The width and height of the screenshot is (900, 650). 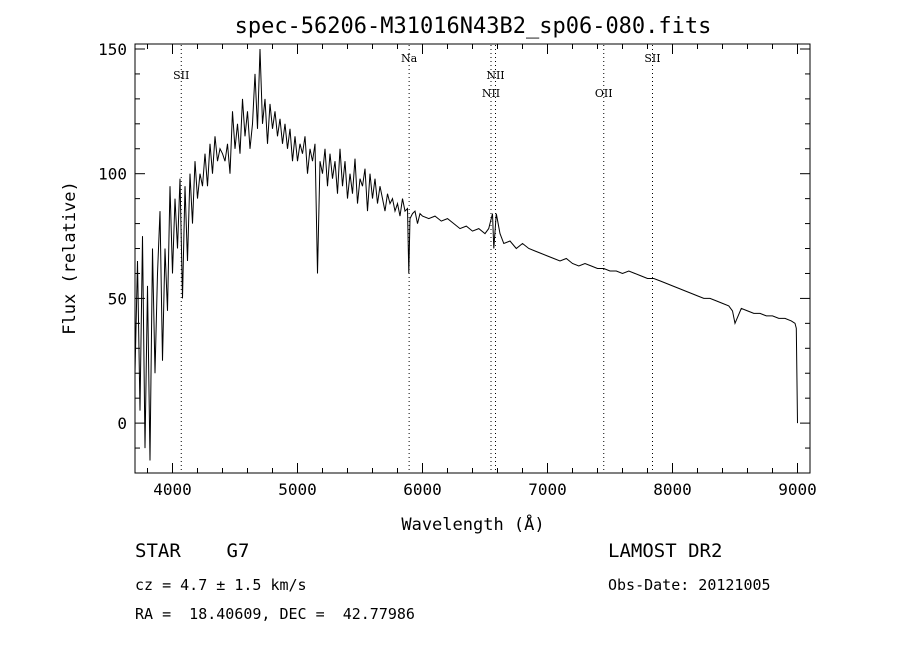 What do you see at coordinates (112, 174) in the screenshot?
I see `y-tick-label: 100` at bounding box center [112, 174].